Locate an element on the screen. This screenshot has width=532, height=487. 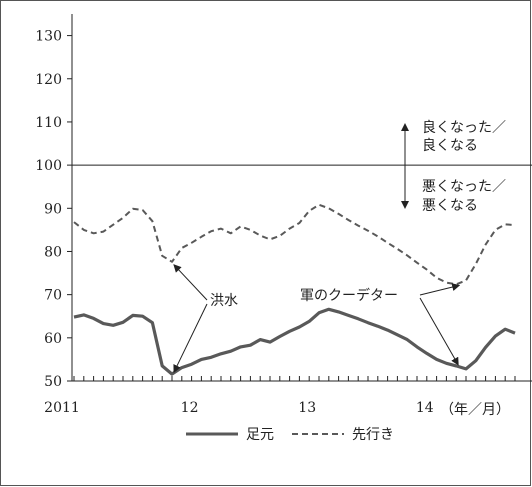
label-worse-line2: 悪くなる is located at coordinates (450, 206).